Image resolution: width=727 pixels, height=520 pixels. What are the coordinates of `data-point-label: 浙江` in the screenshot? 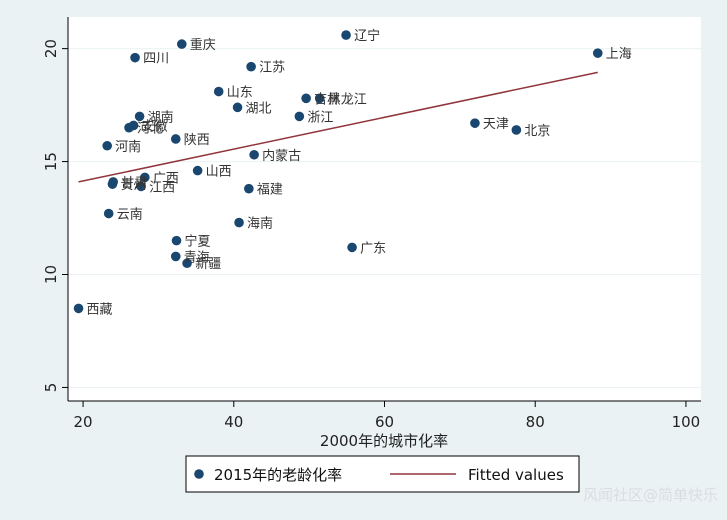 It's located at (320, 117).